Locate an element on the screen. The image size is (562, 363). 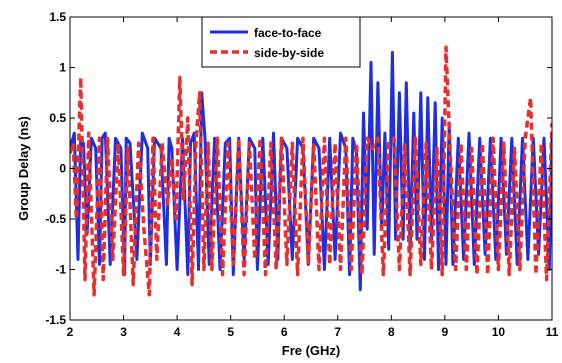
x-tick-label: 10 is located at coordinates (499, 332).